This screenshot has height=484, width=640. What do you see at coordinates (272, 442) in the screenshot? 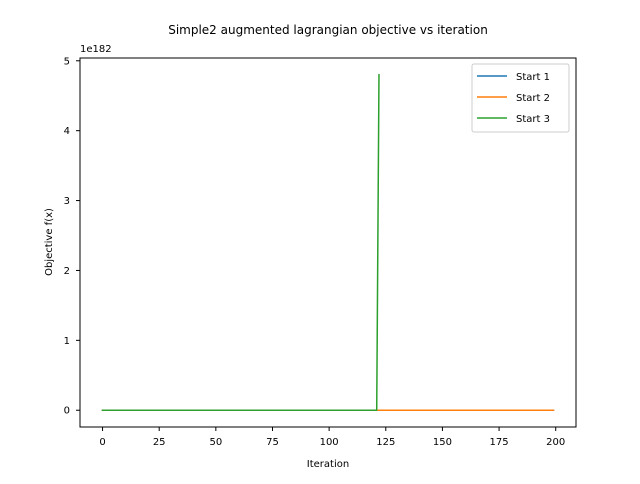
I see `x-tick-label-3: 75` at bounding box center [272, 442].